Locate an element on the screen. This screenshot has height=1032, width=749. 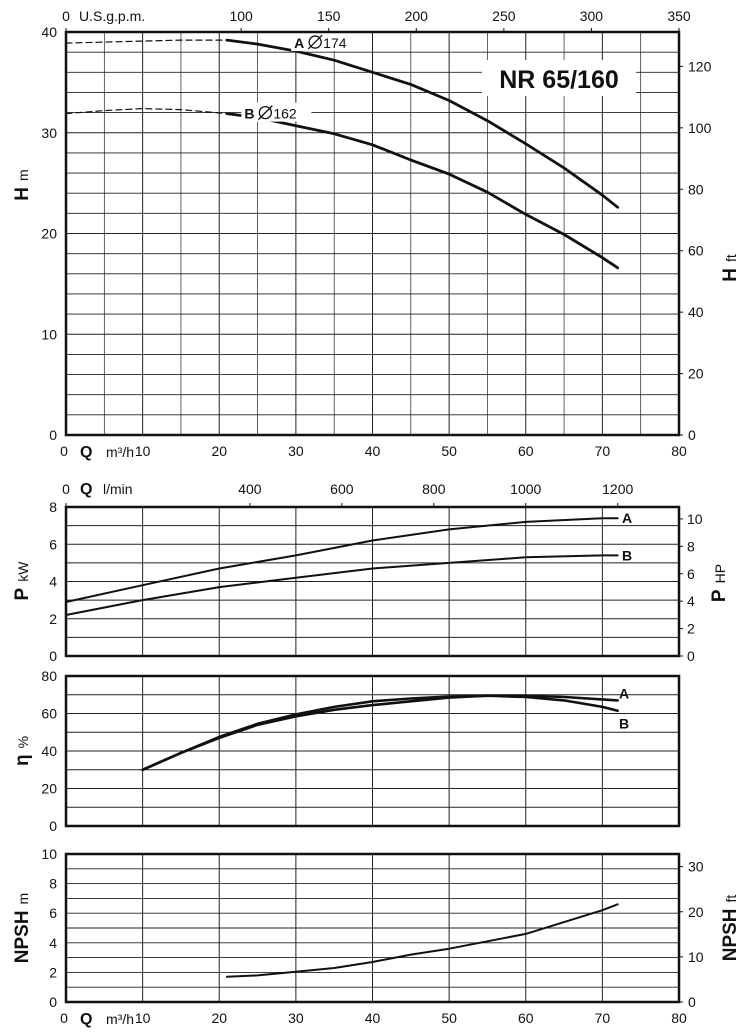
head-x-top-unit: U.S.g.p.m. is located at coordinates (112, 16).